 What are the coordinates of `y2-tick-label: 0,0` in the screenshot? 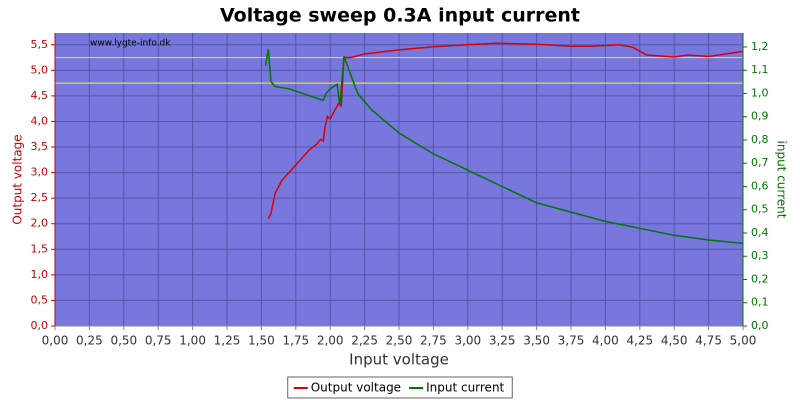 It's located at (760, 325).